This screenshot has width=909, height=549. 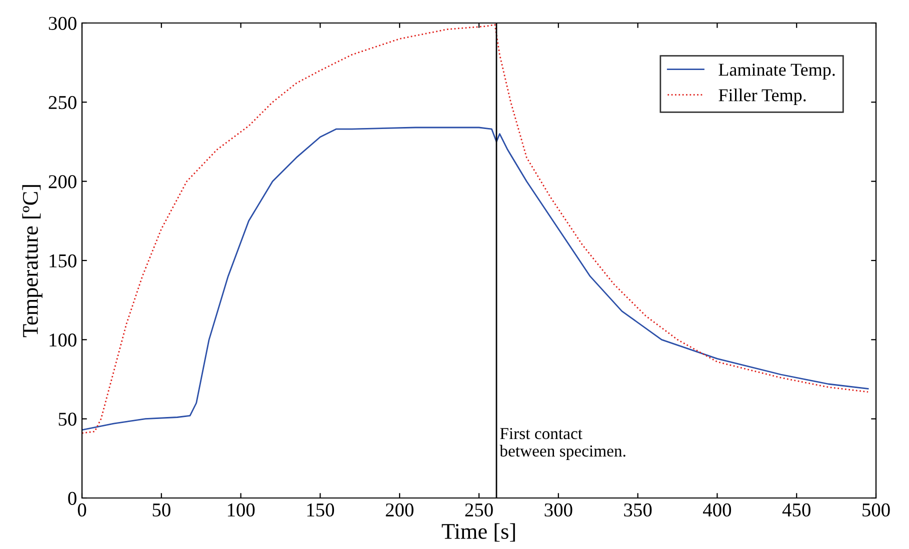 I want to click on x-tick-label: 200, so click(x=400, y=510).